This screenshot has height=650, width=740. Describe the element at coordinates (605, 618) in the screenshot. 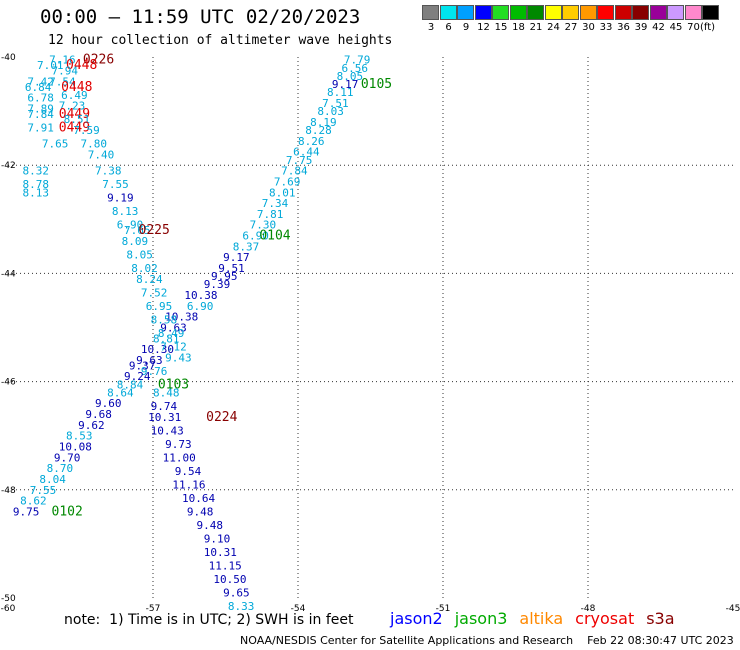

I see `satellite-legend-item: cryosat` at that location.